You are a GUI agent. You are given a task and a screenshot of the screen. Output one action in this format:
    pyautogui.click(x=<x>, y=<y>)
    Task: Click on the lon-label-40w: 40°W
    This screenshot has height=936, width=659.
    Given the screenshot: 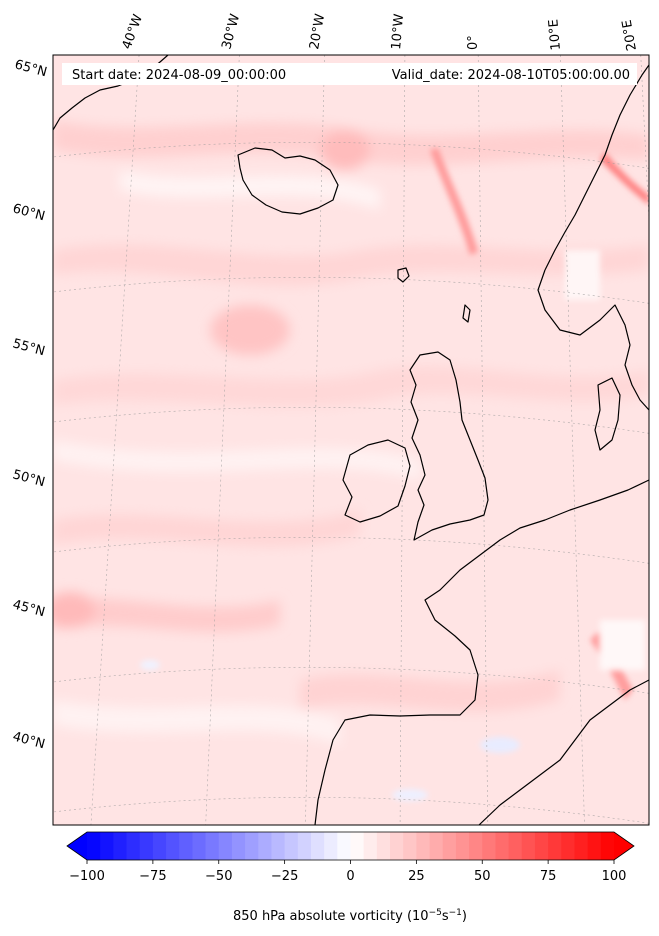 What is the action you would take?
    pyautogui.click(x=133, y=31)
    